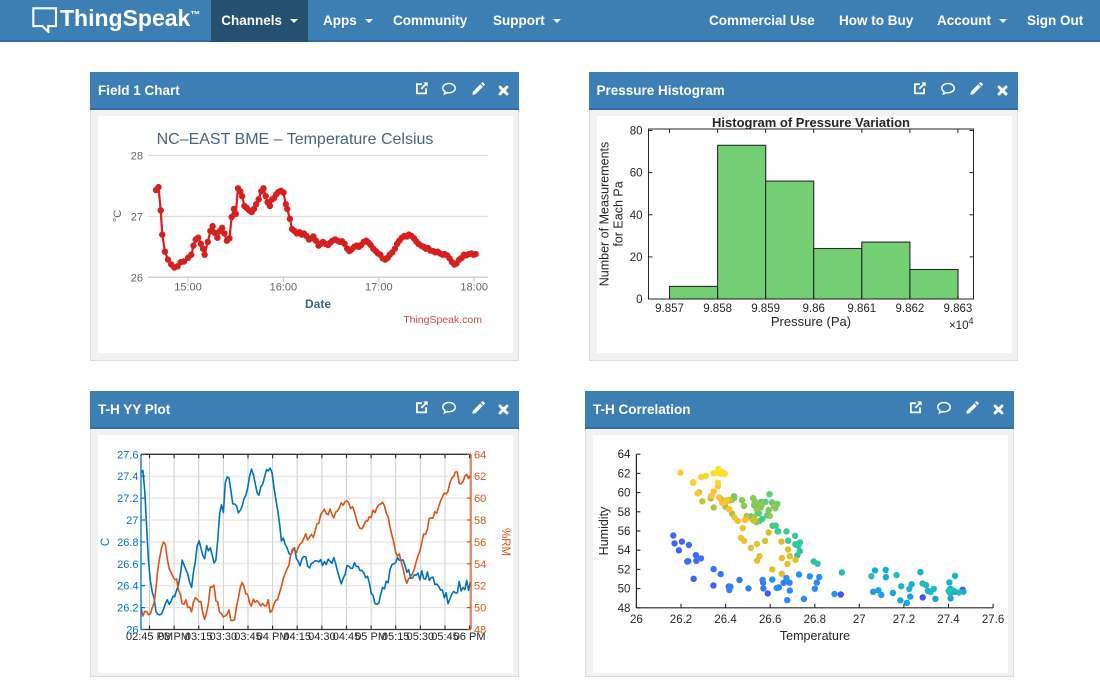 Image resolution: width=1100 pixels, height=681 pixels. Describe the element at coordinates (442, 320) in the screenshot. I see `svg-text: ThingSpeak.com` at that location.